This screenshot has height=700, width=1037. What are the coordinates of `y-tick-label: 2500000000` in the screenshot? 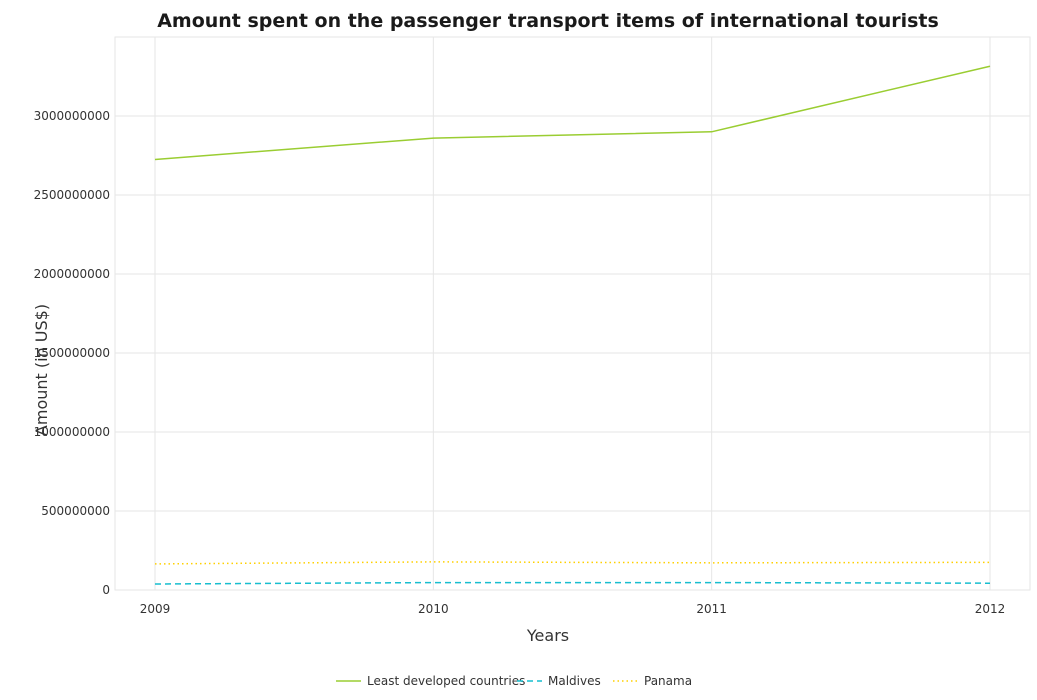 It's located at (72, 195).